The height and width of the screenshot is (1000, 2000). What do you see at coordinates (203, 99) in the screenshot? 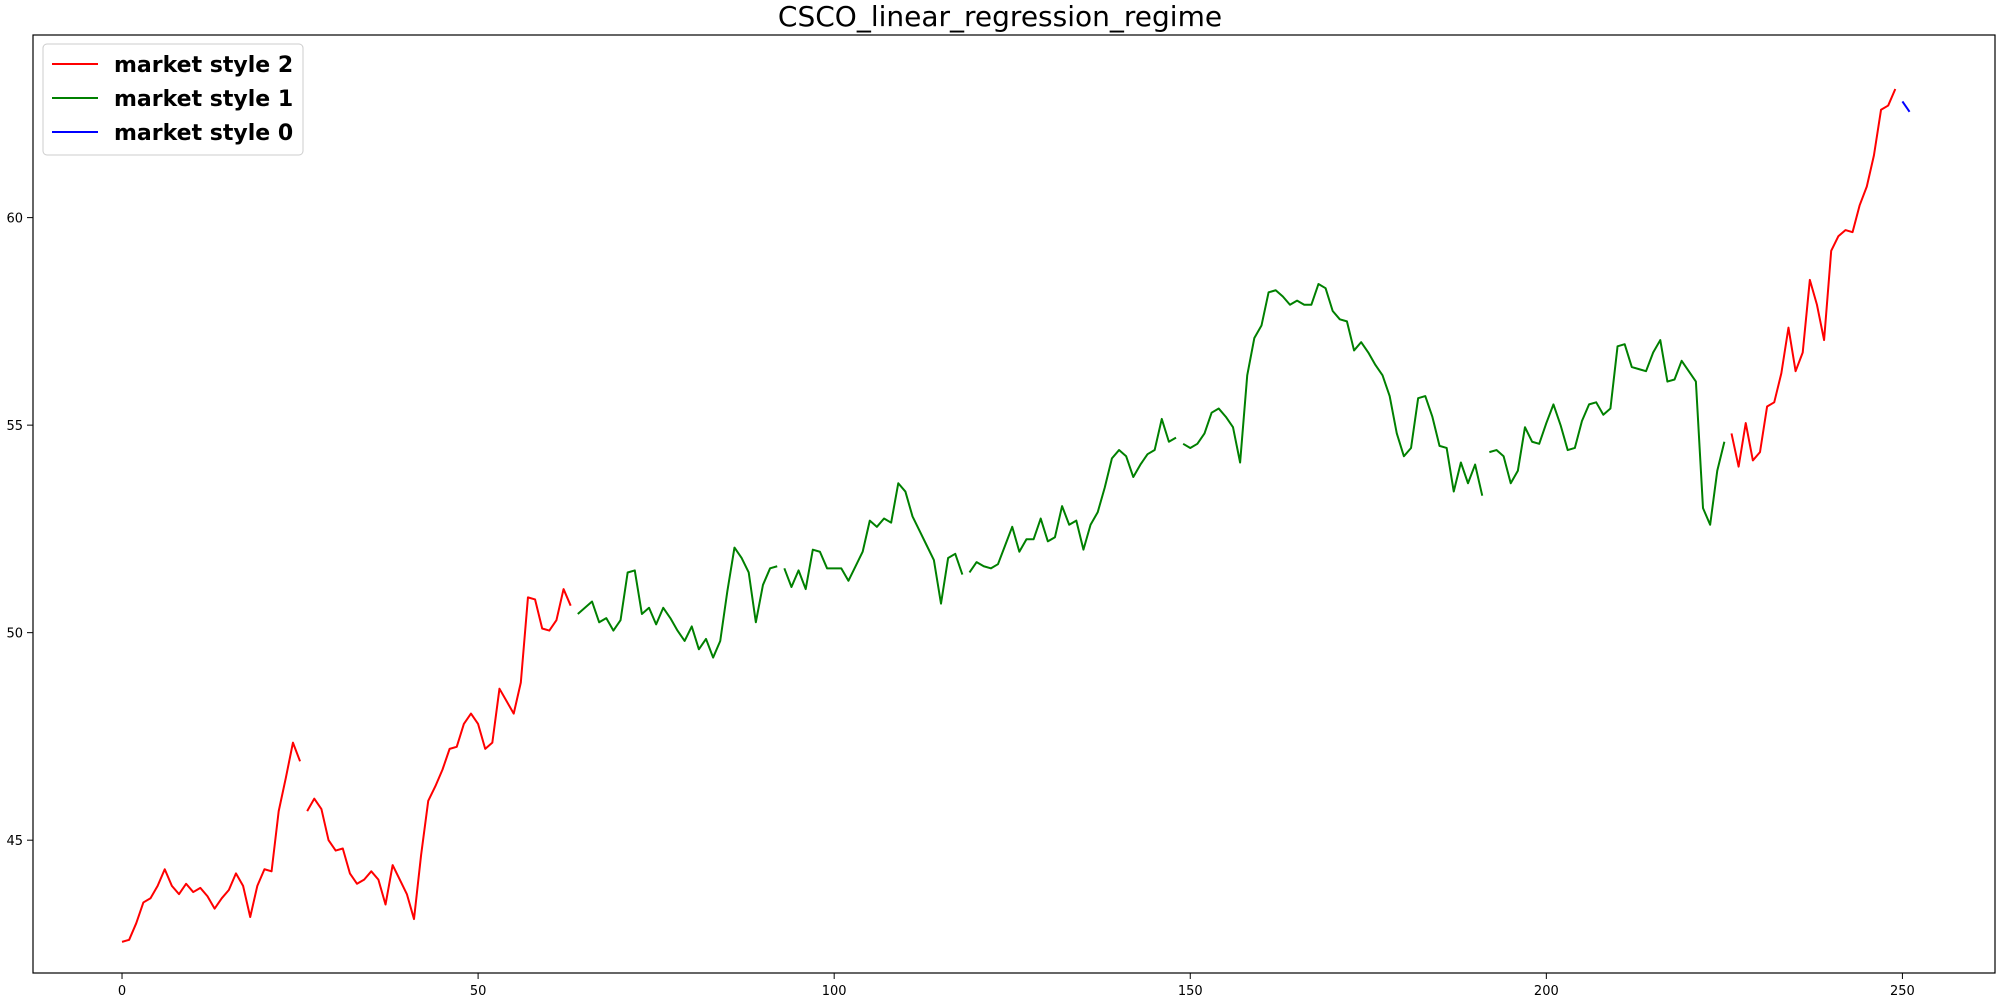
I see `legend-label: market style 1` at bounding box center [203, 99].